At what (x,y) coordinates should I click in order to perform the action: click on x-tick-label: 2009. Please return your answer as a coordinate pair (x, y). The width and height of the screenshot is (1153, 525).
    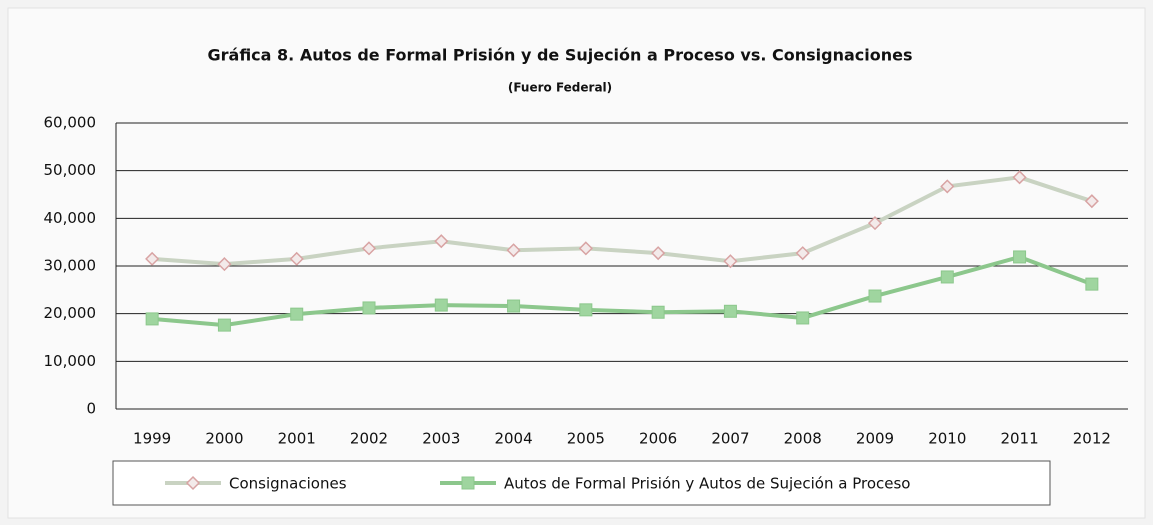
    Looking at the image, I should click on (875, 439).